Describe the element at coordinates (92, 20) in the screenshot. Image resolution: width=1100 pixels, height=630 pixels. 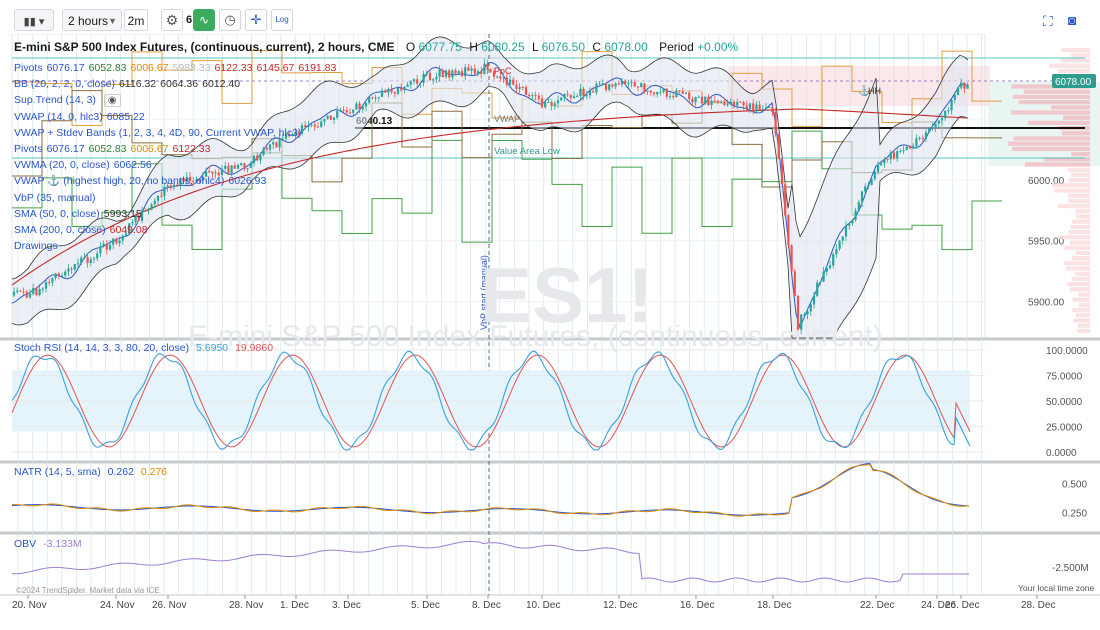
I see `interval-select: 2 hours ▼` at that location.